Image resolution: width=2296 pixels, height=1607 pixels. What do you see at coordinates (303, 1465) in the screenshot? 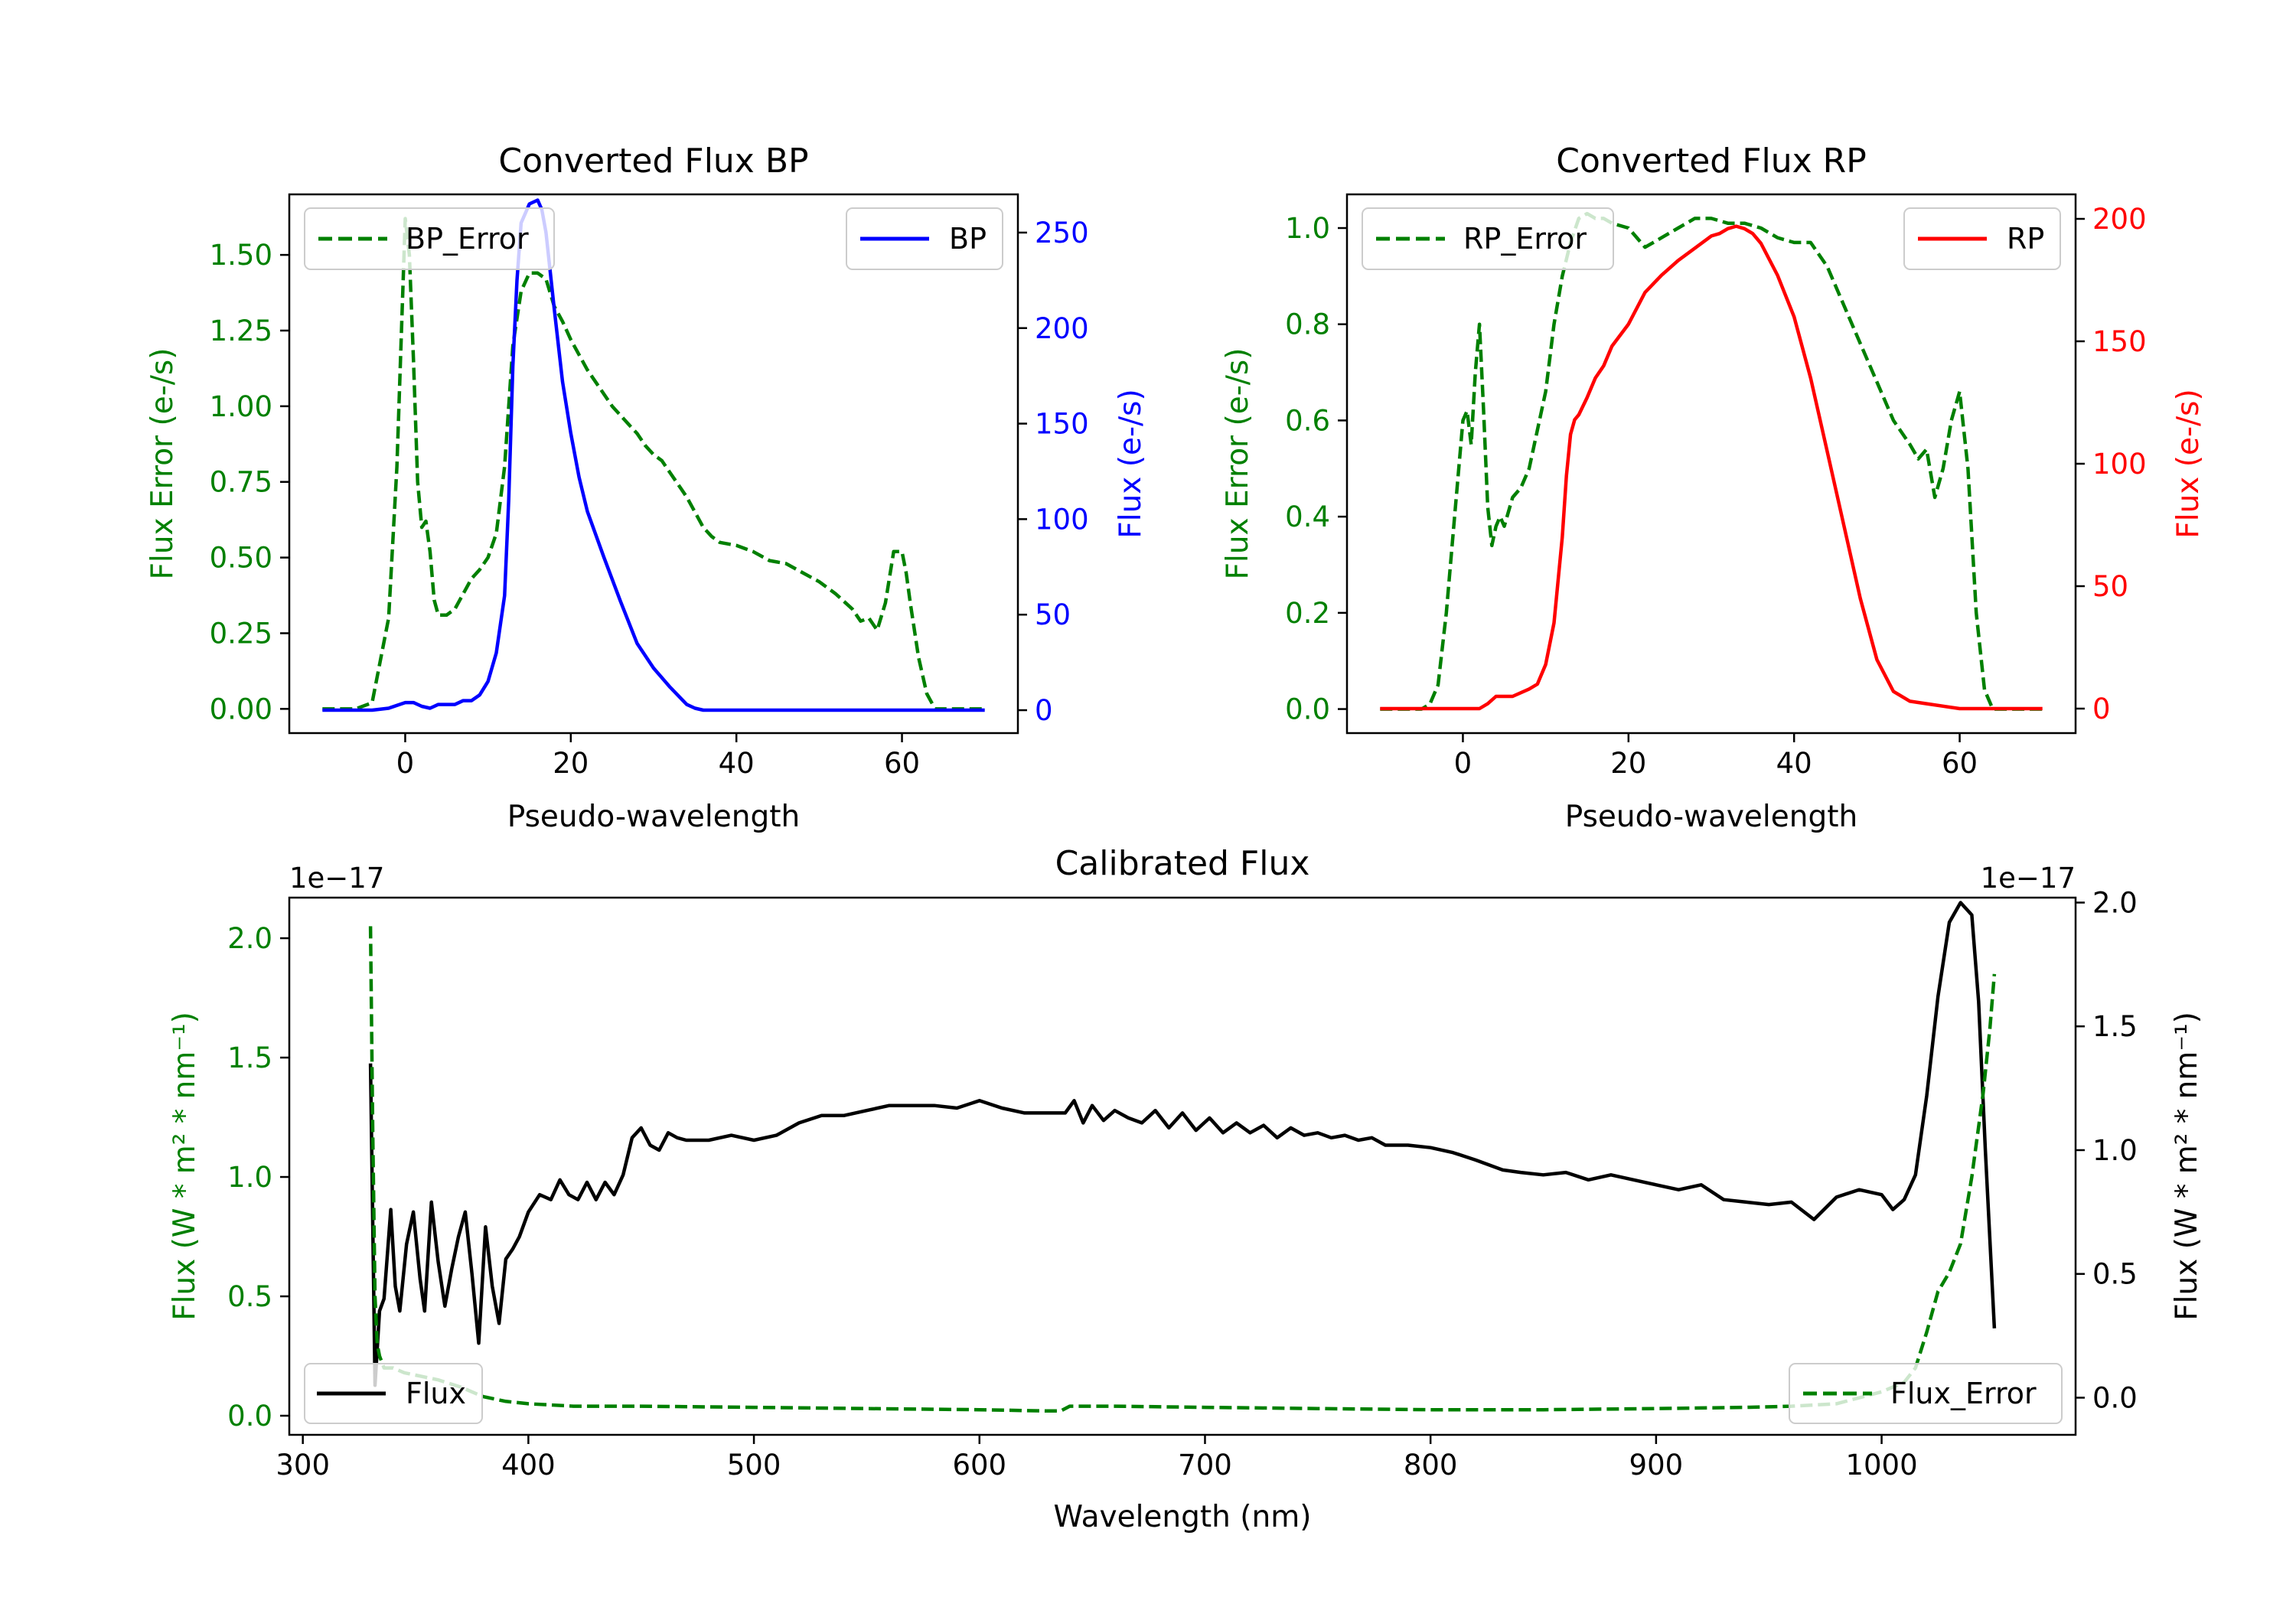
I see `calibrated-xtick-label: 300` at bounding box center [303, 1465].